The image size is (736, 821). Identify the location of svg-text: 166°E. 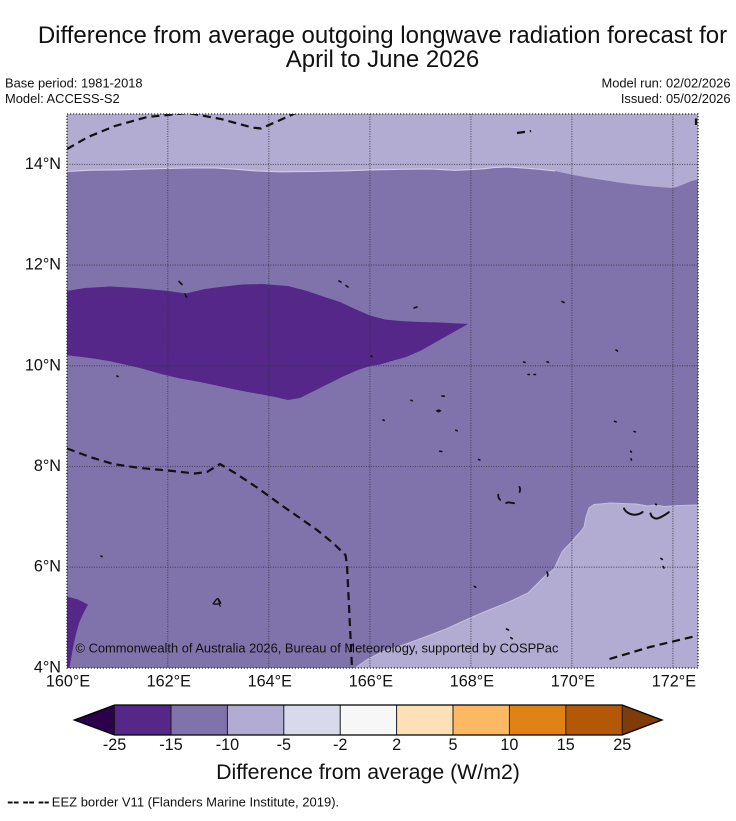
(371, 682).